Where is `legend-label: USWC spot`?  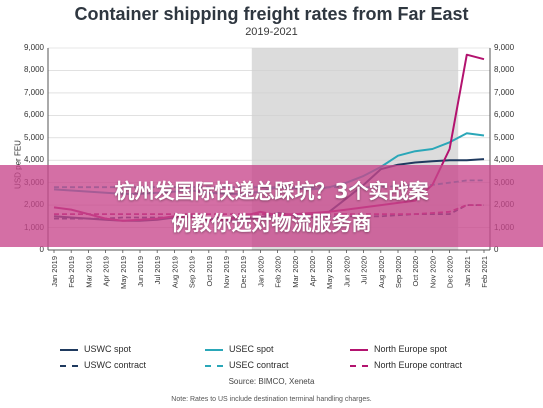
legend-label: USWC spot is located at coordinates (108, 349).